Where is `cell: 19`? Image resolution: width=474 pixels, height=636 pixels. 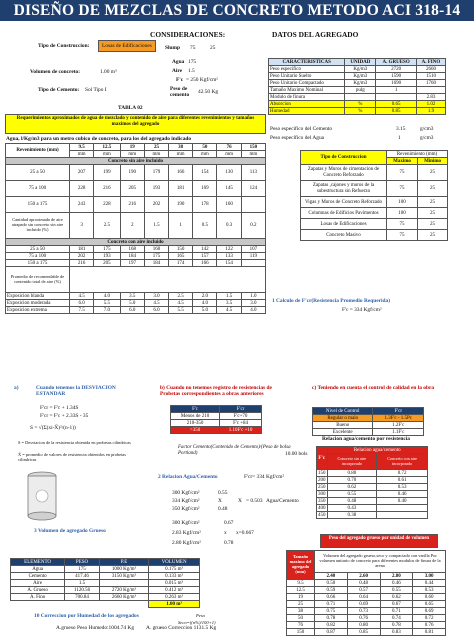
cell: 19 is located at coordinates (300, 597).